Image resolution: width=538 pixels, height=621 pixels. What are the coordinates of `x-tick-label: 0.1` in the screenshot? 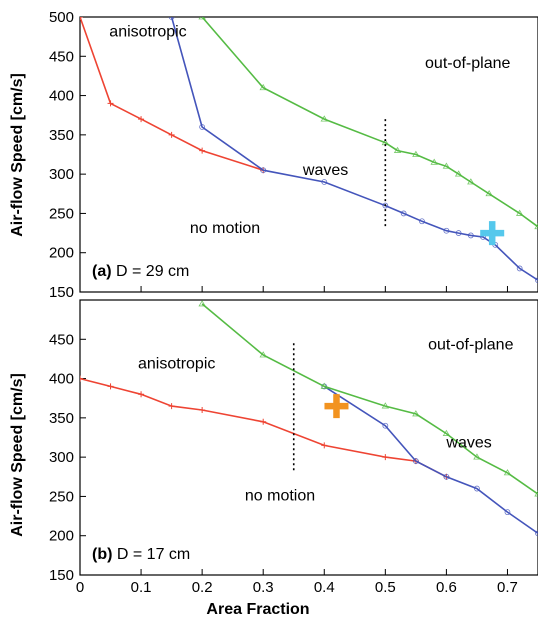 It's located at (141, 587).